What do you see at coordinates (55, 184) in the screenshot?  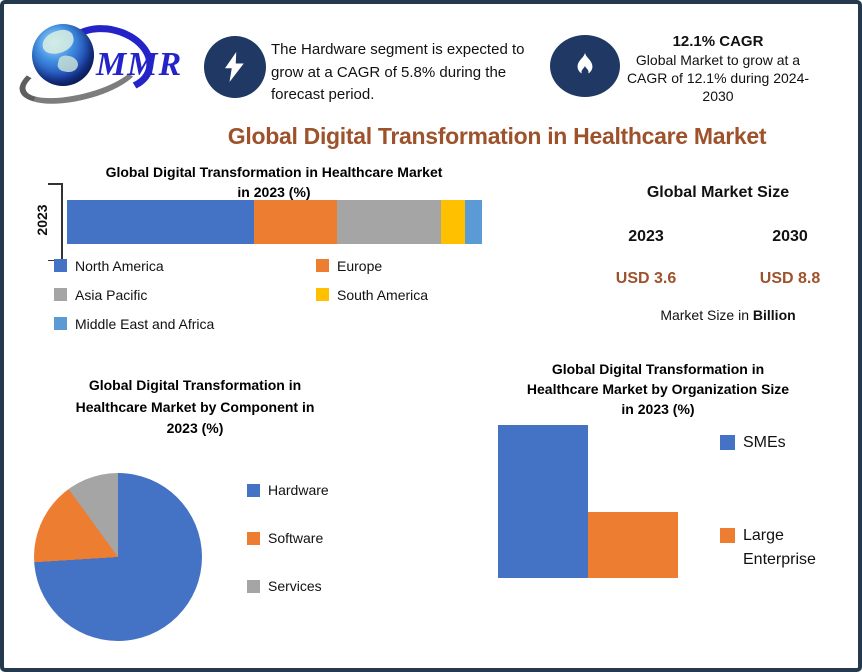 I see `axis-tick-top` at bounding box center [55, 184].